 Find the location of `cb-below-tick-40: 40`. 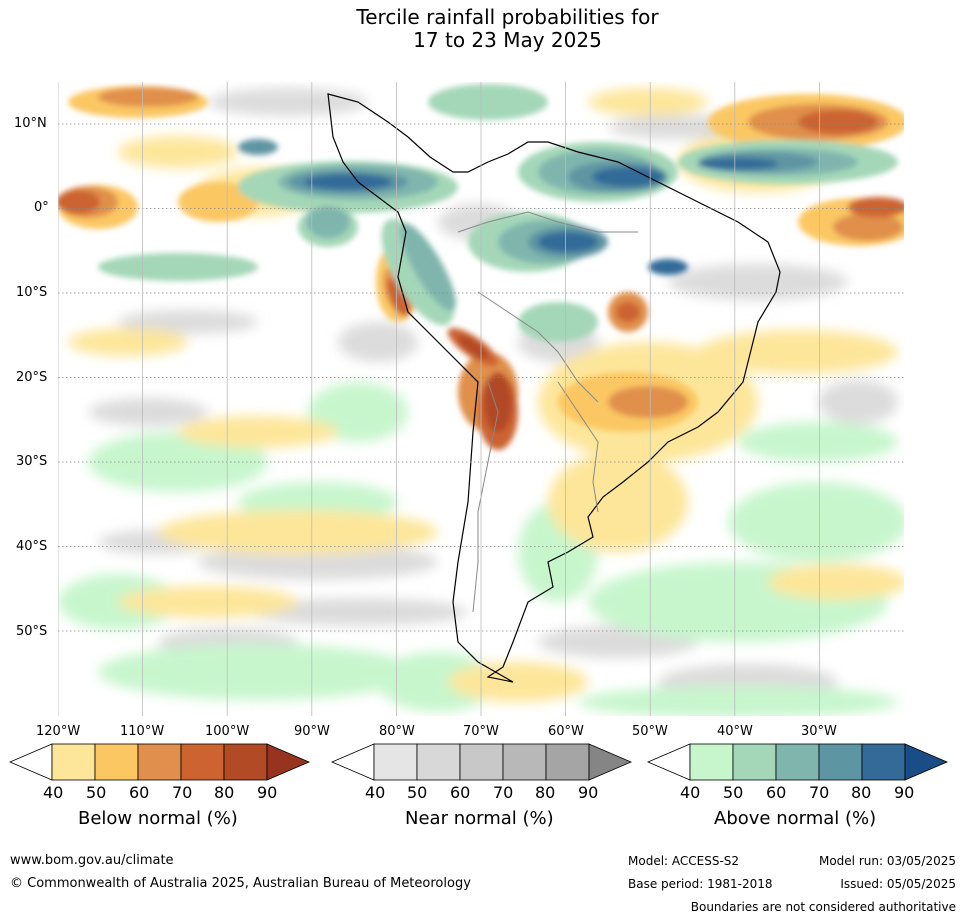

cb-below-tick-40: 40 is located at coordinates (53, 792).